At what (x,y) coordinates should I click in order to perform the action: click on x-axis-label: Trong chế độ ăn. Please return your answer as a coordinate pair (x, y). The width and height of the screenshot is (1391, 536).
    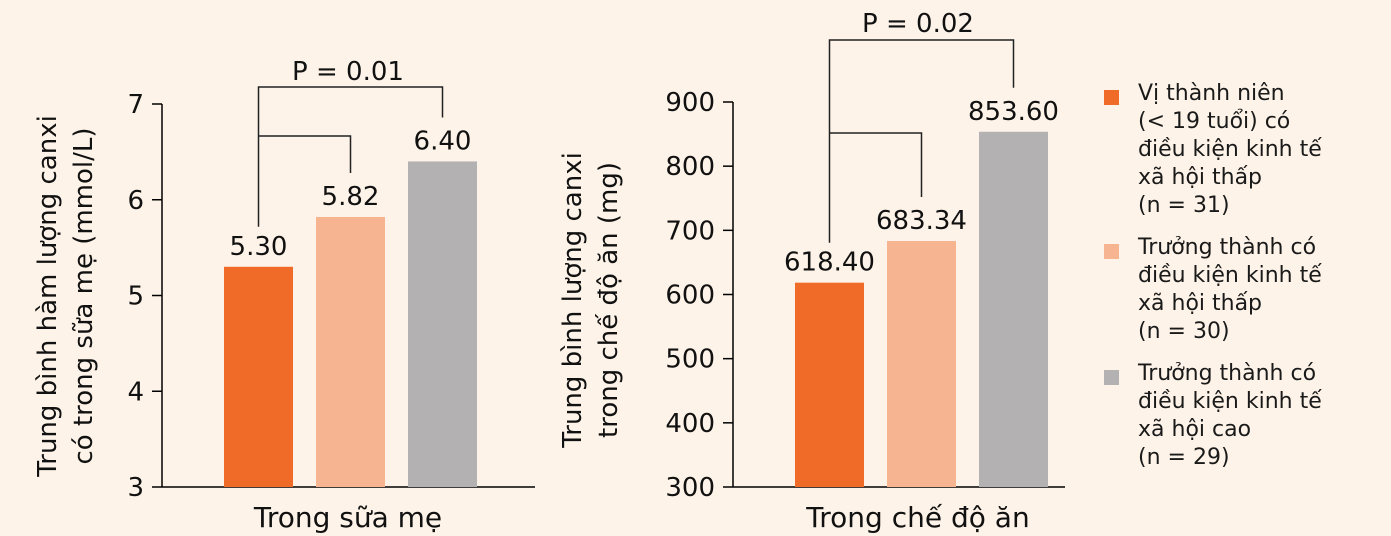
    Looking at the image, I should click on (917, 517).